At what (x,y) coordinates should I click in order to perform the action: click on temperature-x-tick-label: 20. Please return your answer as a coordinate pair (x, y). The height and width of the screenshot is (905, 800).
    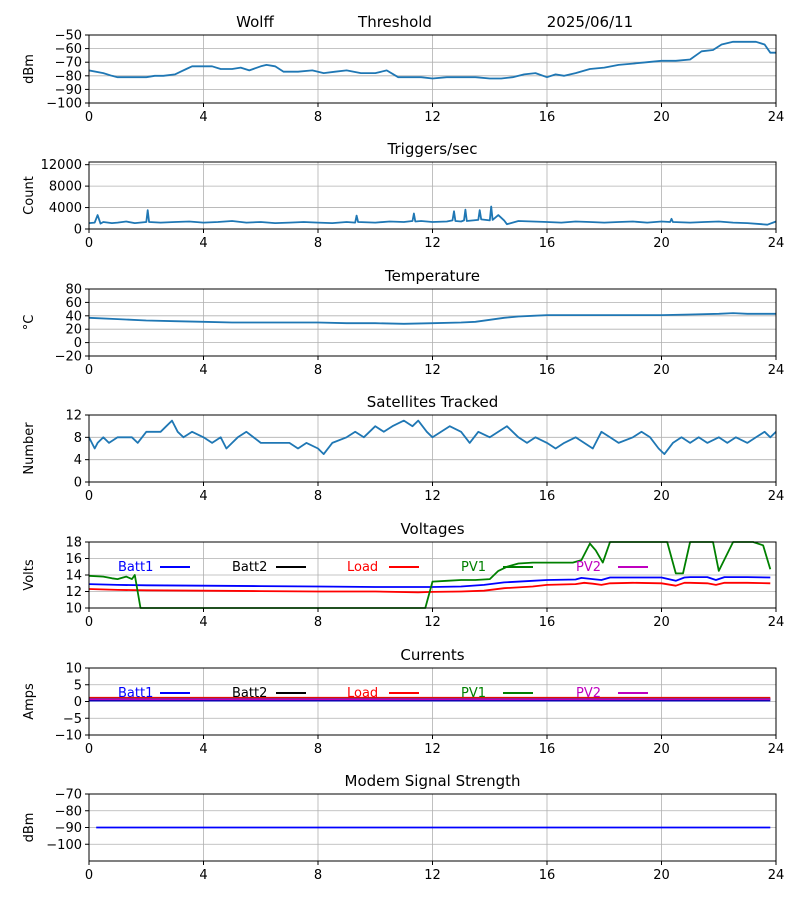
    Looking at the image, I should click on (661, 370).